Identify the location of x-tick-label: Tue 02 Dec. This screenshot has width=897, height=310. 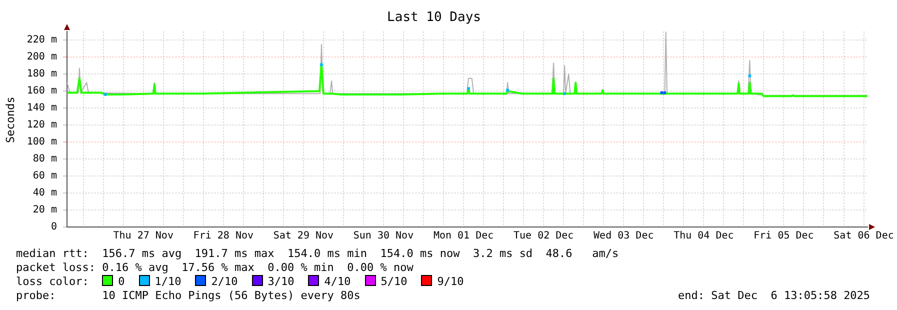
(543, 236).